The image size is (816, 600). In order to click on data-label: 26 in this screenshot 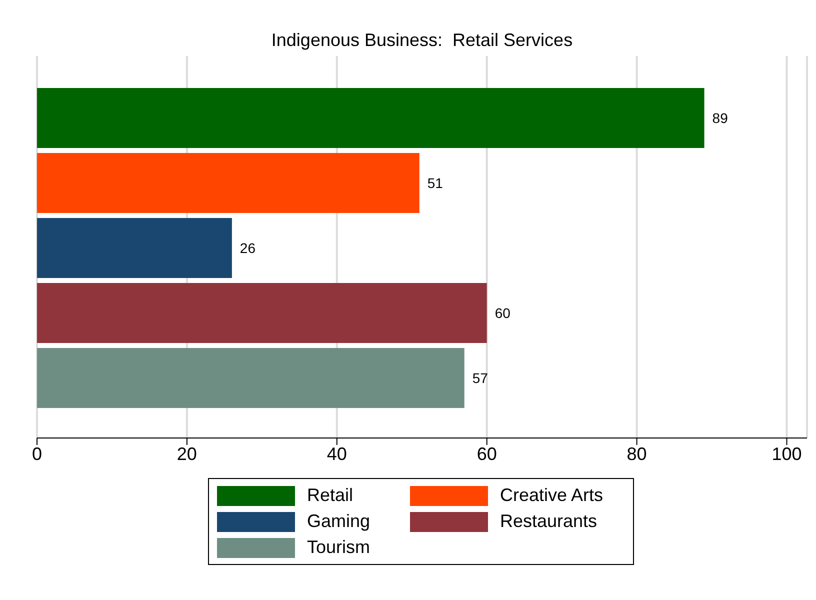, I will do `click(248, 248)`.